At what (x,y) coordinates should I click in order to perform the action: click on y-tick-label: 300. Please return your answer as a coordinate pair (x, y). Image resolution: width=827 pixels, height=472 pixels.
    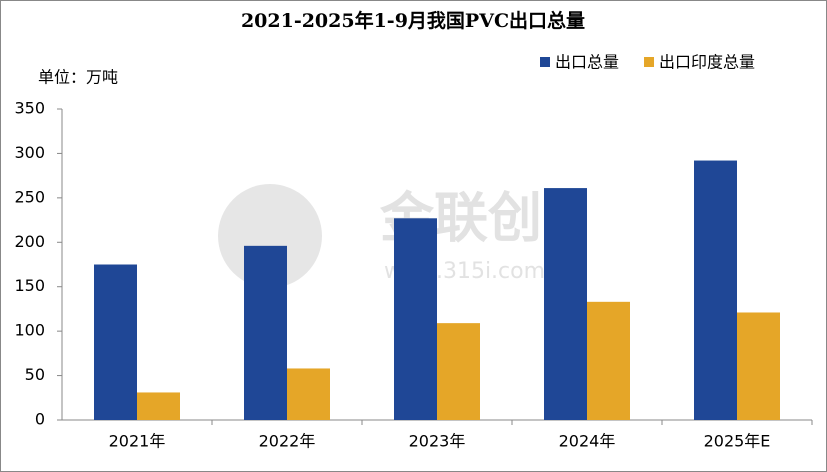
    Looking at the image, I should click on (29, 152).